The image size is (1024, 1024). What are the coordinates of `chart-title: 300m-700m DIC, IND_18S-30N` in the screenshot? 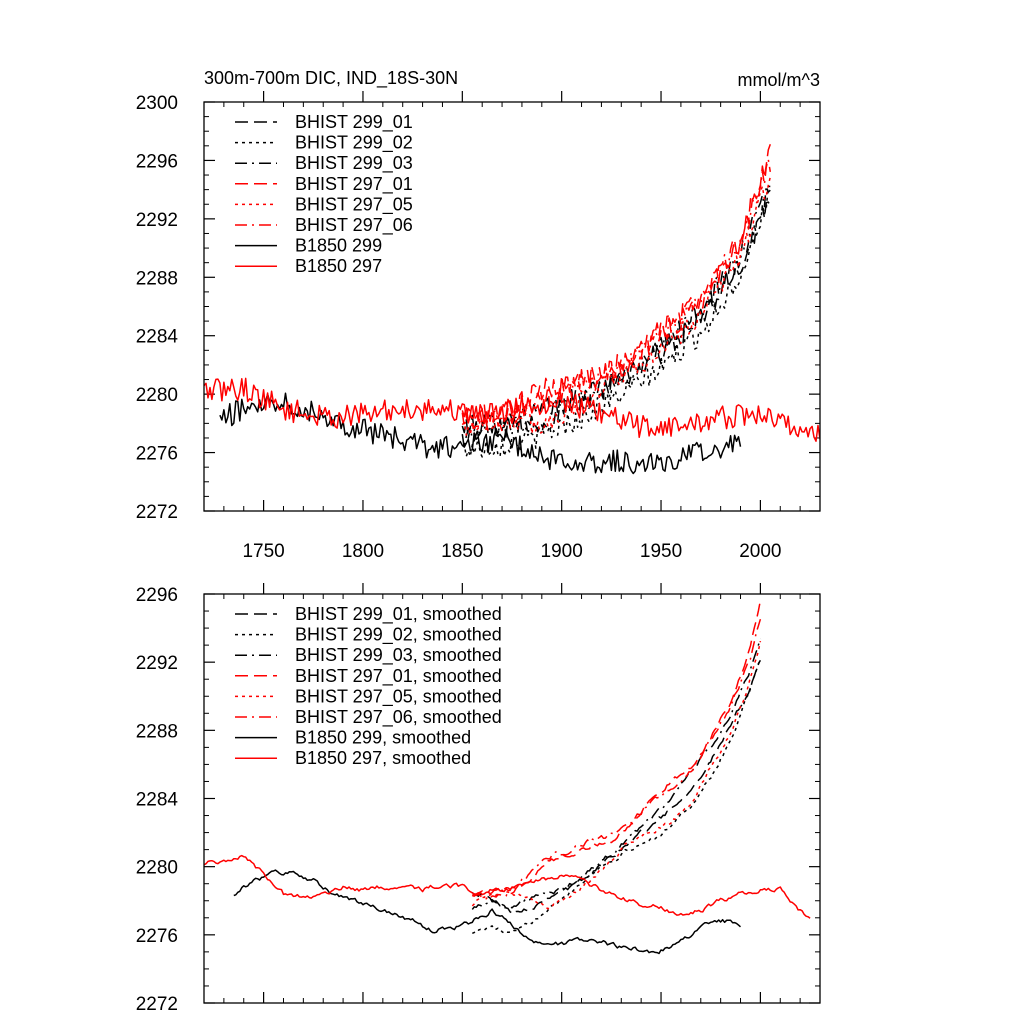 It's located at (331, 78).